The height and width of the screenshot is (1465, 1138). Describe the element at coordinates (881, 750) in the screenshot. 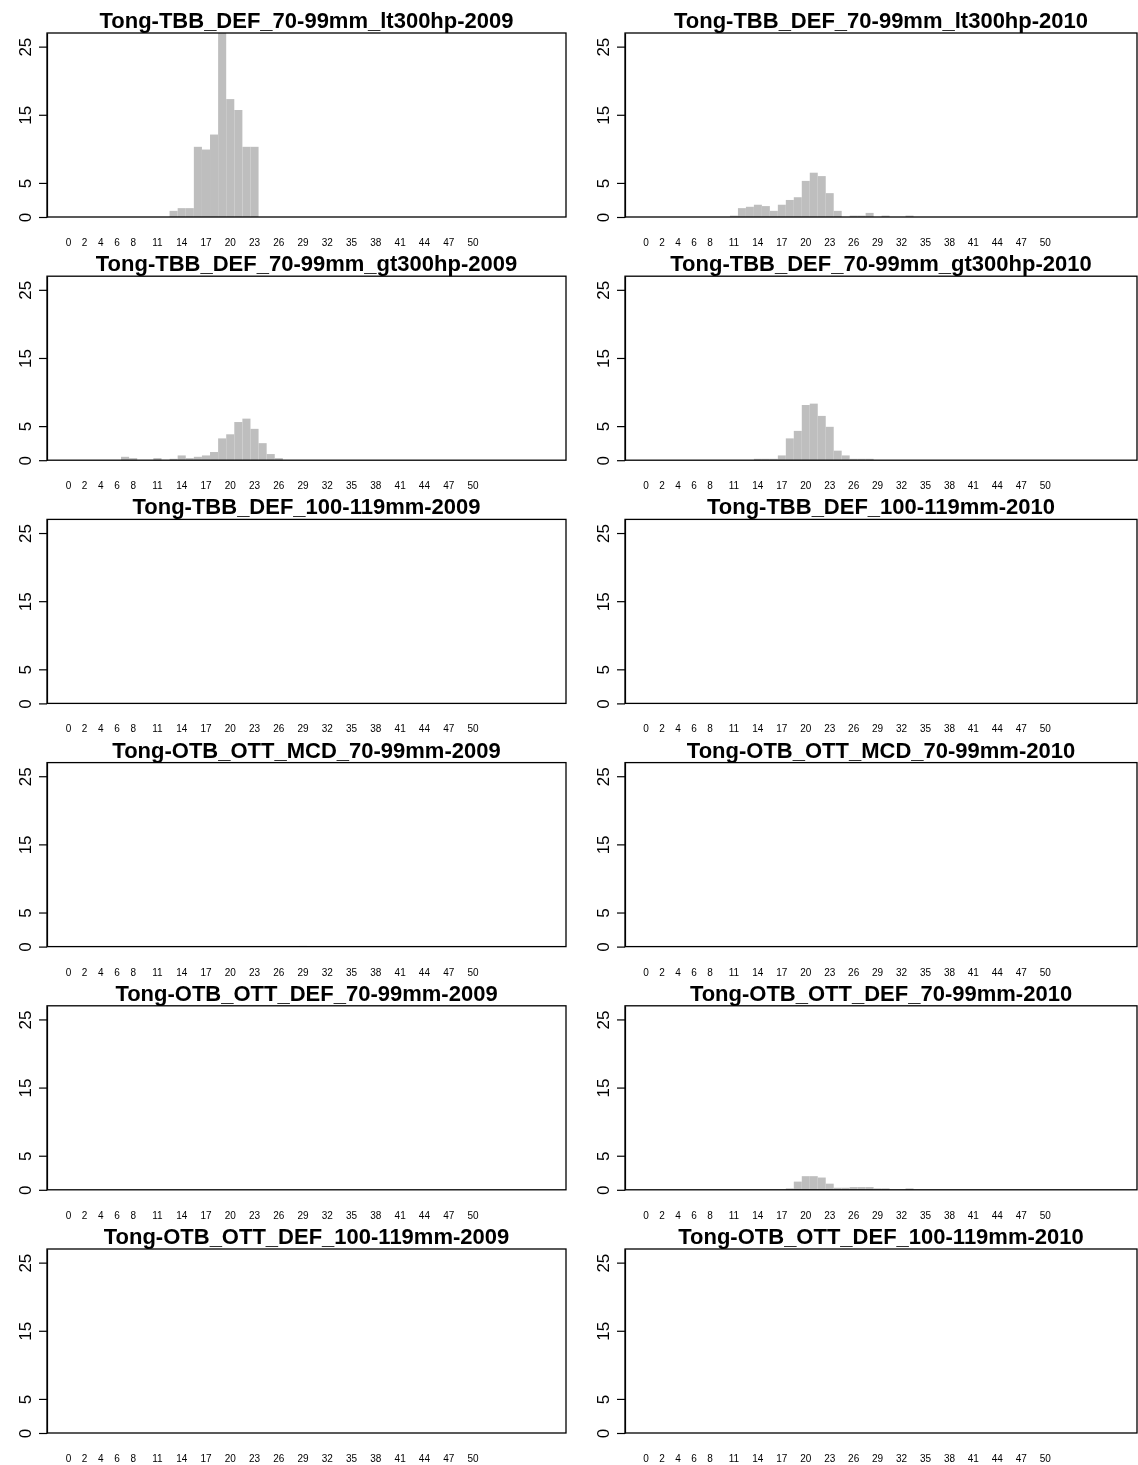

I see `chart-title: Tong-OTB_OTT_MCD_70-99mm-2010` at that location.